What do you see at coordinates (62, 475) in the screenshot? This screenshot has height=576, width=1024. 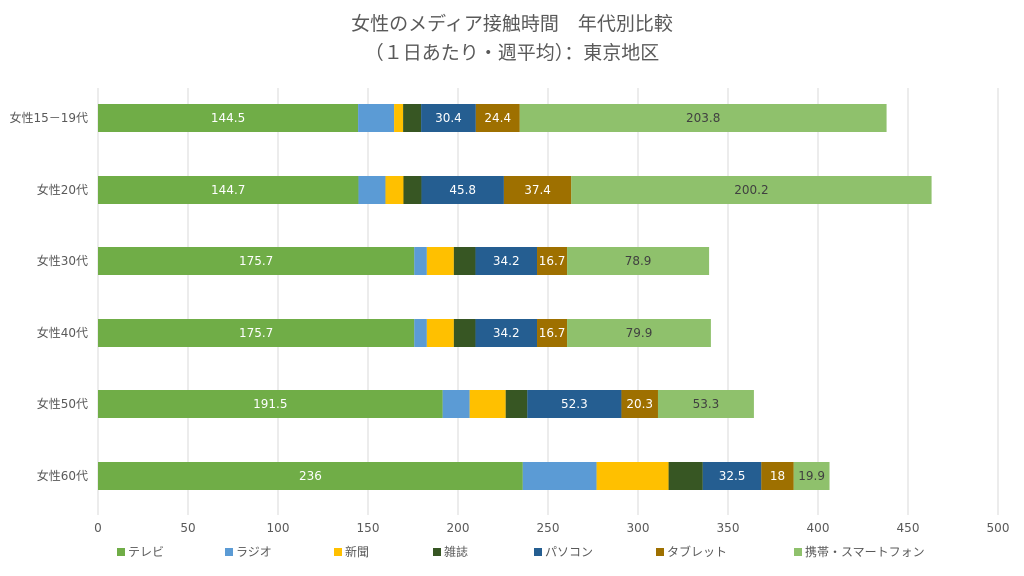 I see `category-label: 女性60代` at bounding box center [62, 475].